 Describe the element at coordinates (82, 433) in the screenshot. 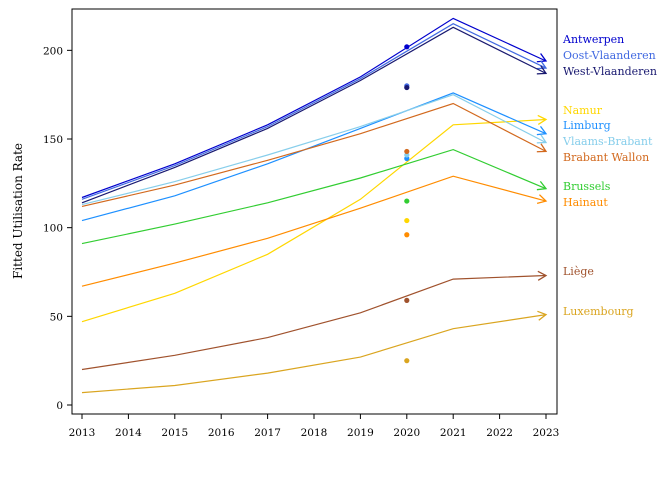

I see `x-tick-label: 2013` at that location.